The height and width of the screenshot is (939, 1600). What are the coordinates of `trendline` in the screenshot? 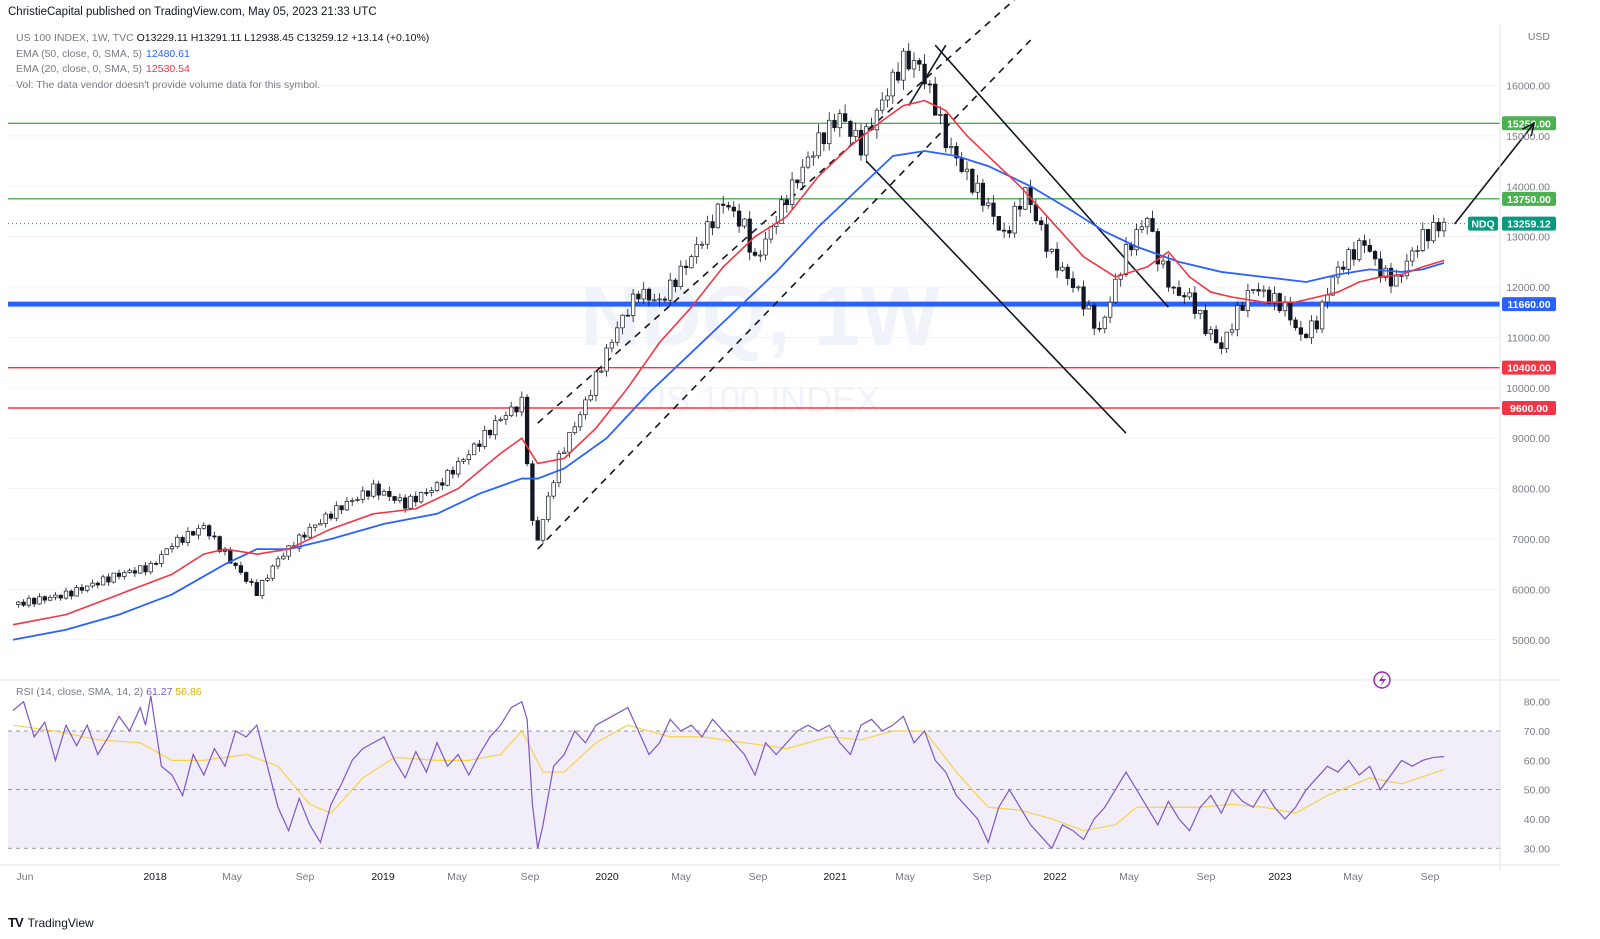 It's located at (927, 75).